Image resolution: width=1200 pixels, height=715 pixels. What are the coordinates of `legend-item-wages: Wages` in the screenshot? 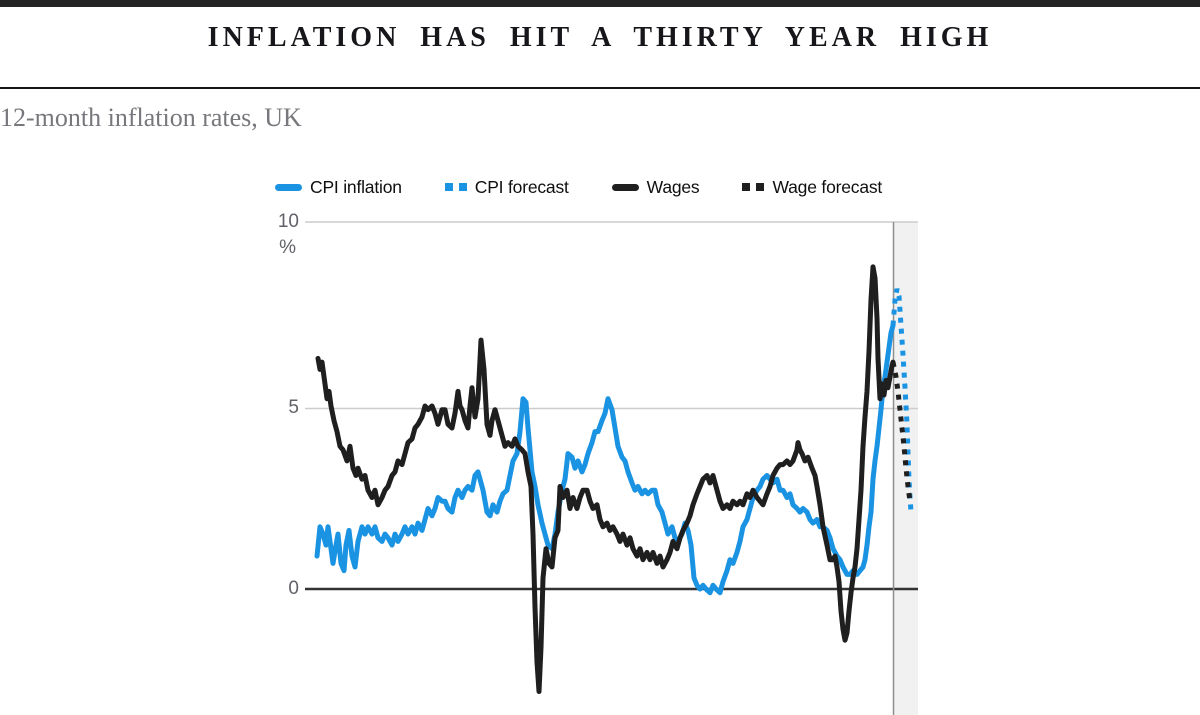 It's located at (655, 187).